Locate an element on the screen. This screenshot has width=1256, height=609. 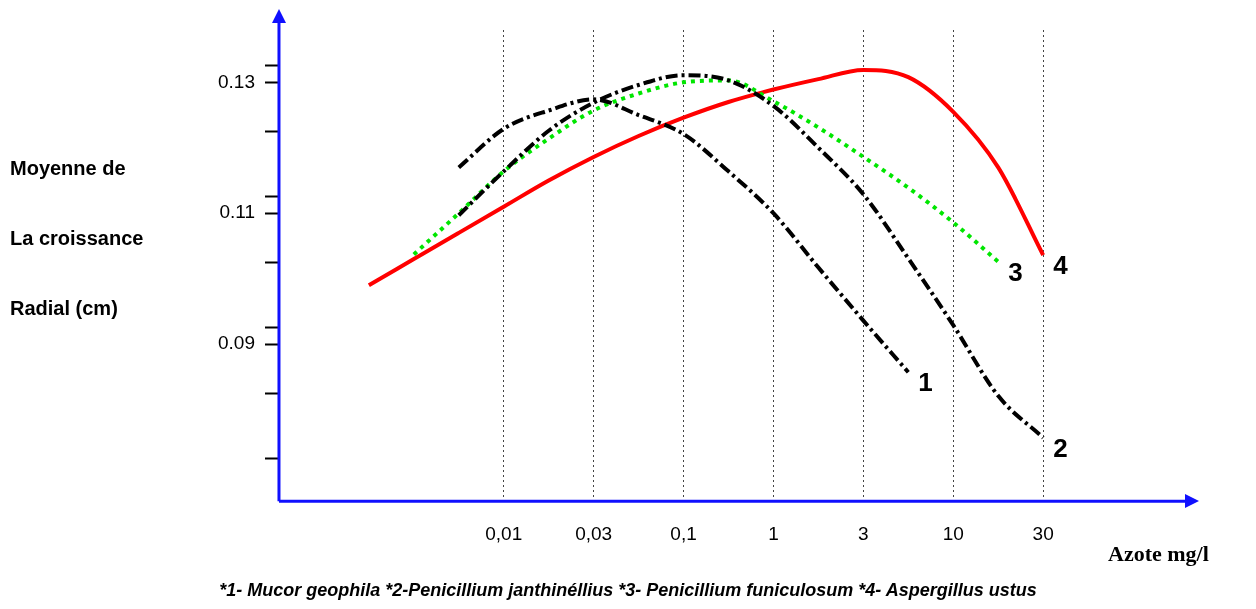
y-tick-label: 0.13 is located at coordinates (236, 81).